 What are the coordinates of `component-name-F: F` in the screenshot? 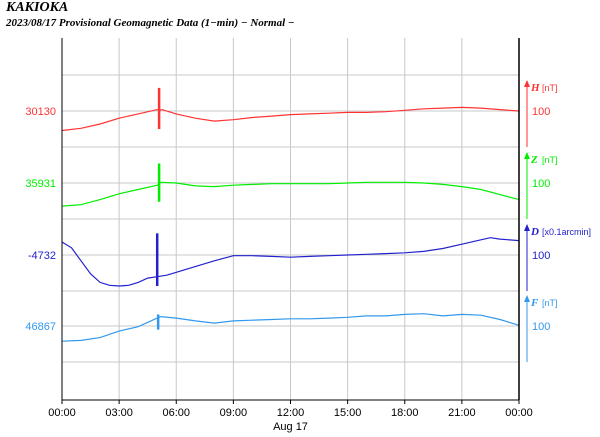 It's located at (534, 303).